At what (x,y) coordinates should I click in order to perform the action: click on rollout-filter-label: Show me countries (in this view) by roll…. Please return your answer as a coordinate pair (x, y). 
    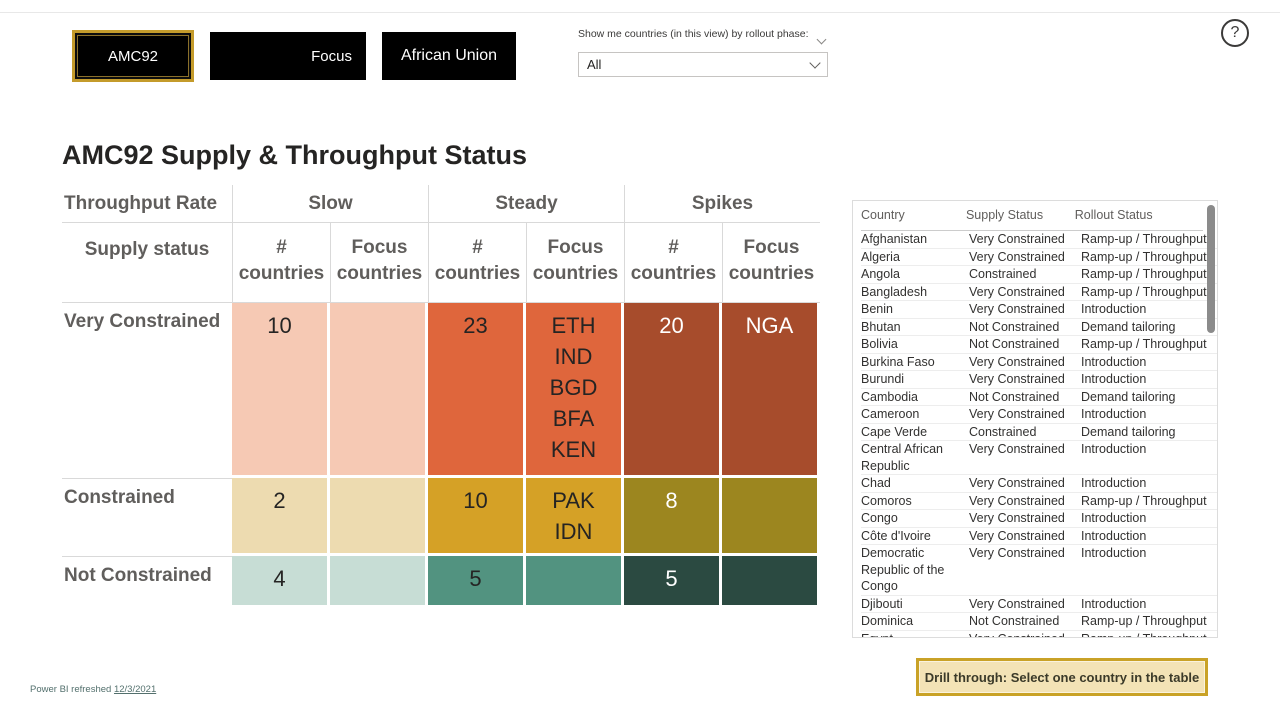
    Looking at the image, I should click on (693, 34).